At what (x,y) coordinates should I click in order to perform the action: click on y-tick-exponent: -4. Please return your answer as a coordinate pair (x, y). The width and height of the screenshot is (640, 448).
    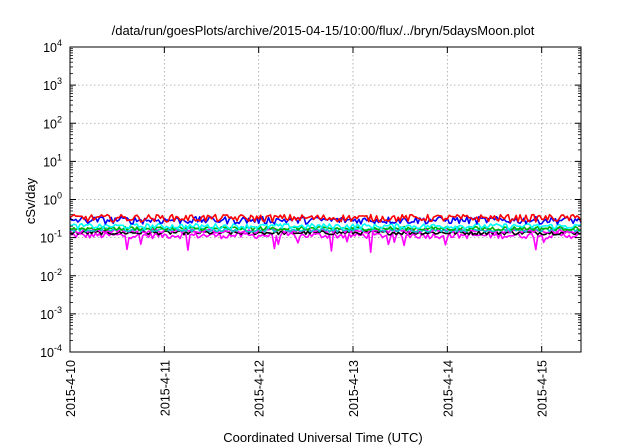
    Looking at the image, I should click on (58, 348).